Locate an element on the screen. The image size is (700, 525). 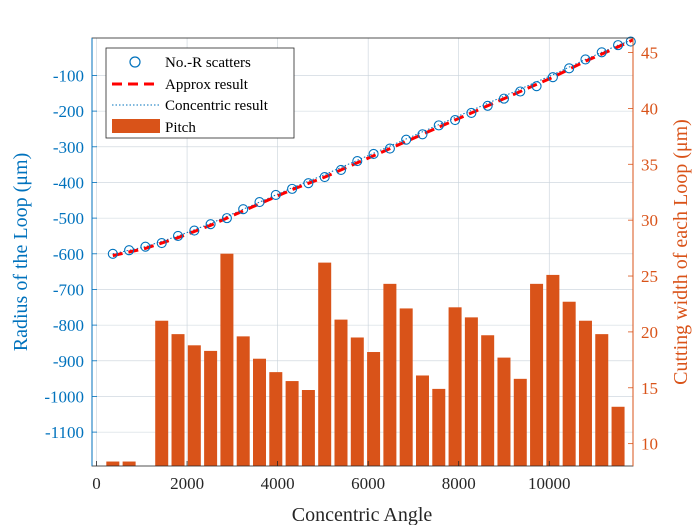
x-tick-label: 6000 is located at coordinates (368, 483).